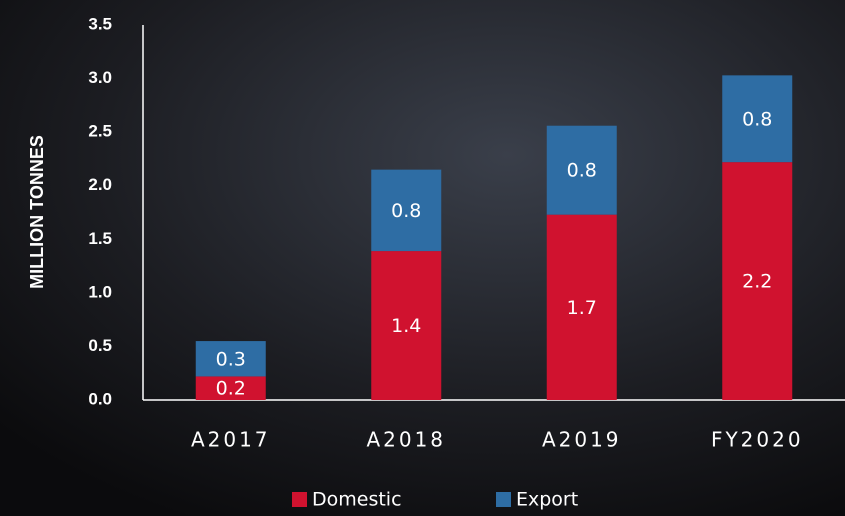  Describe the element at coordinates (100, 291) in the screenshot. I see `y-tick-label: 1.0` at that location.